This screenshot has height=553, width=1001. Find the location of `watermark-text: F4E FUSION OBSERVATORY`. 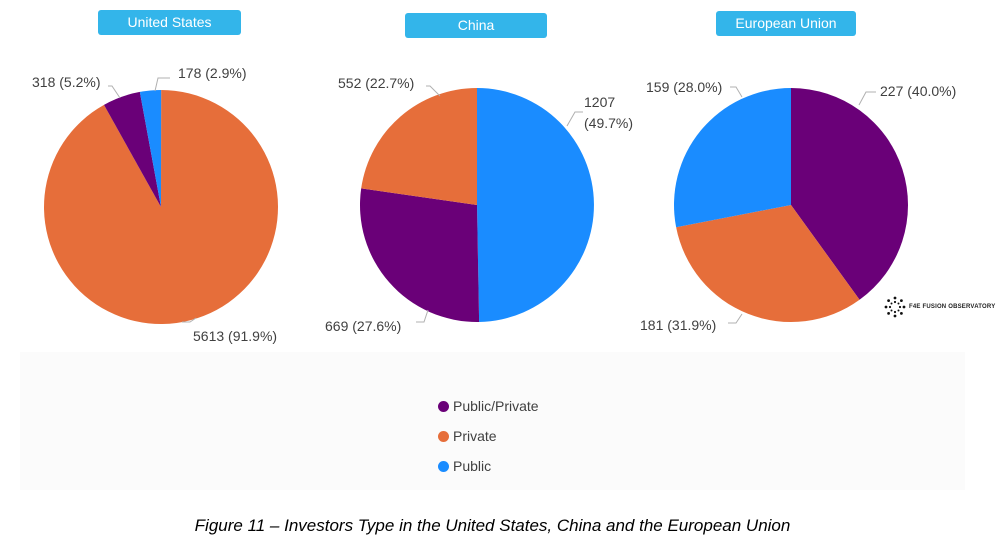

watermark-text: F4E FUSION OBSERVATORY is located at coordinates (952, 307).